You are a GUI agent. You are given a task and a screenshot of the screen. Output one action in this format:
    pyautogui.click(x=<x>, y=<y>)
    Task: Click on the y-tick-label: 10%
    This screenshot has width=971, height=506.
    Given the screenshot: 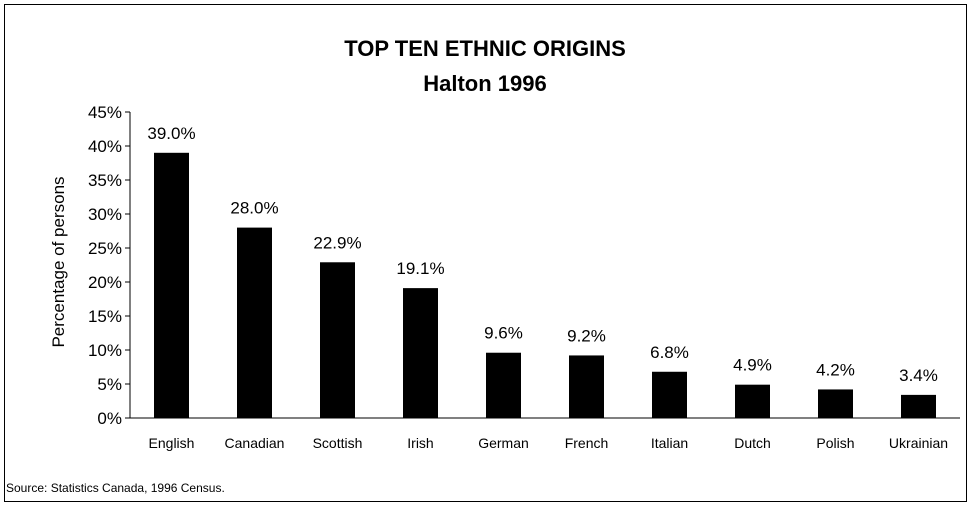 What is the action you would take?
    pyautogui.click(x=105, y=350)
    